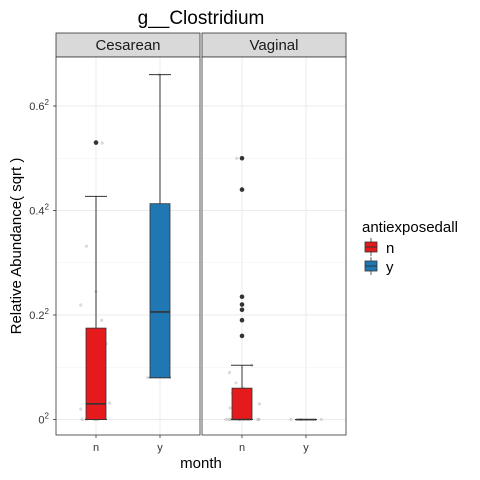  I want to click on y-tick-label: 02, so click(43, 419).